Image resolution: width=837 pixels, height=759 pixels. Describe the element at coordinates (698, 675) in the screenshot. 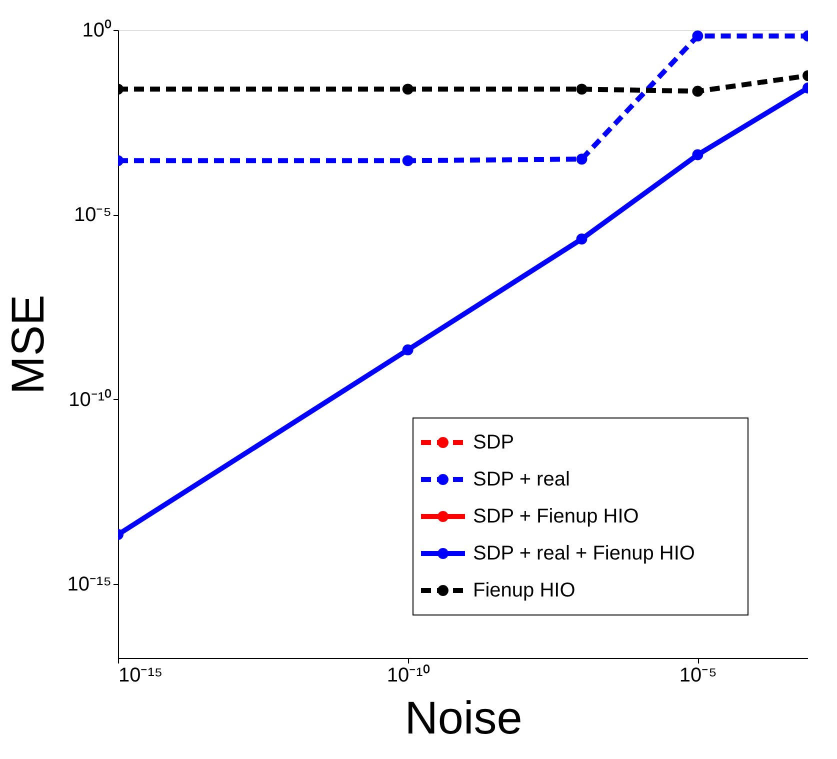

I see `x-tick-label: 10⁻⁵` at that location.